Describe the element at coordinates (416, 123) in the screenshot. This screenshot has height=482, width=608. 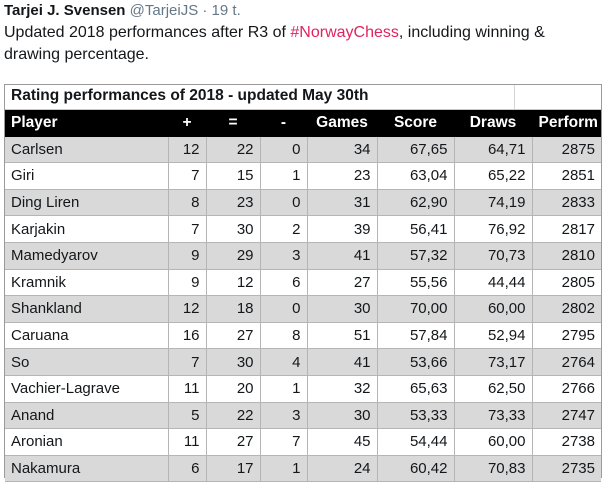
I see `col-header-score: Score` at that location.